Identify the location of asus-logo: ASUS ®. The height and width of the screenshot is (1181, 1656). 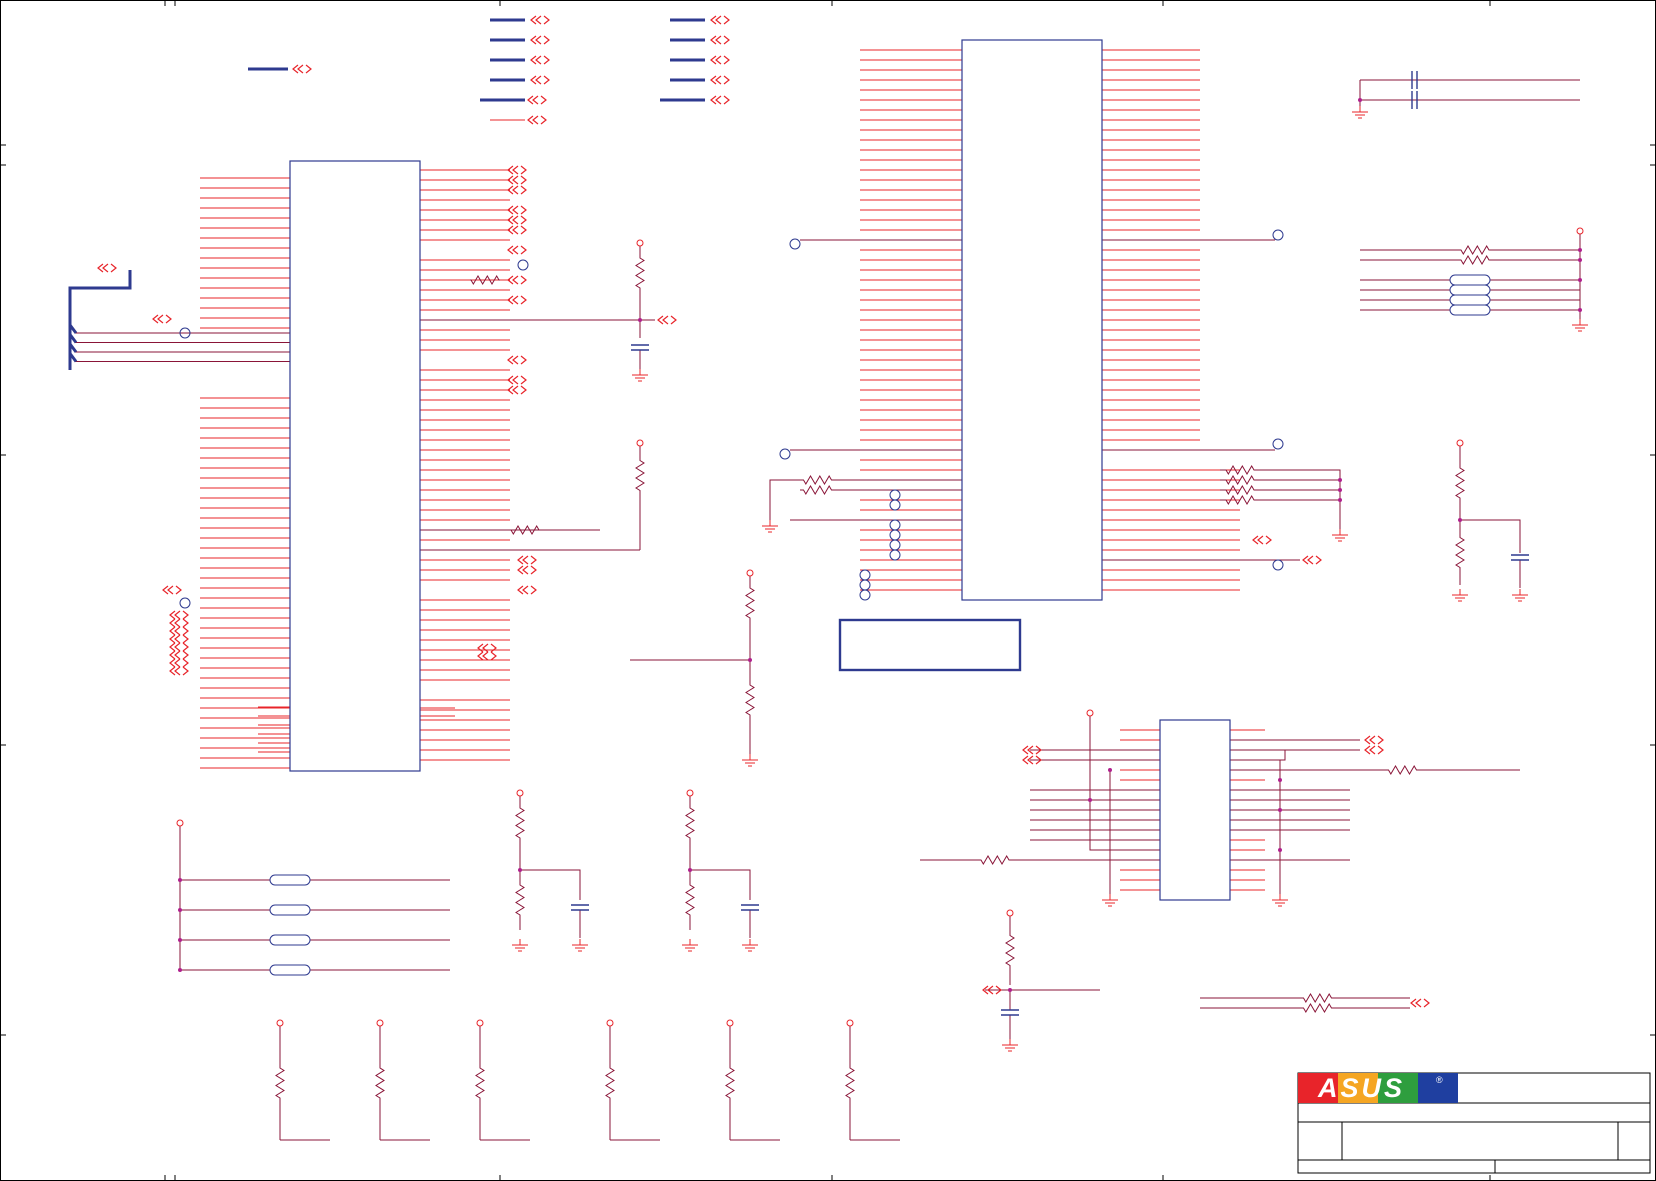
(1378, 1088).